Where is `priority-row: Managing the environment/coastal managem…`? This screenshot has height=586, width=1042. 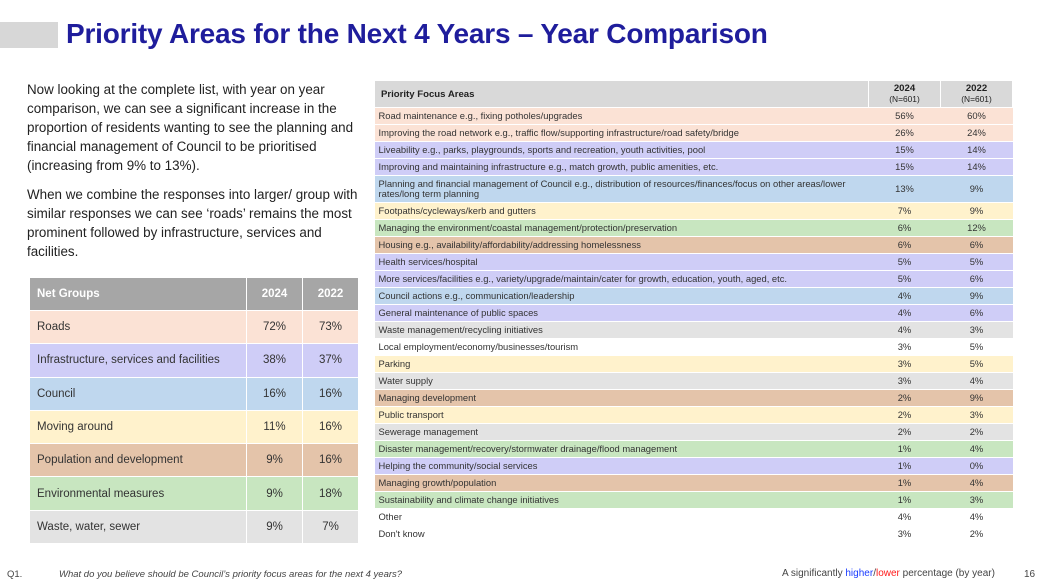 priority-row: Managing the environment/coastal managem… is located at coordinates (693, 228).